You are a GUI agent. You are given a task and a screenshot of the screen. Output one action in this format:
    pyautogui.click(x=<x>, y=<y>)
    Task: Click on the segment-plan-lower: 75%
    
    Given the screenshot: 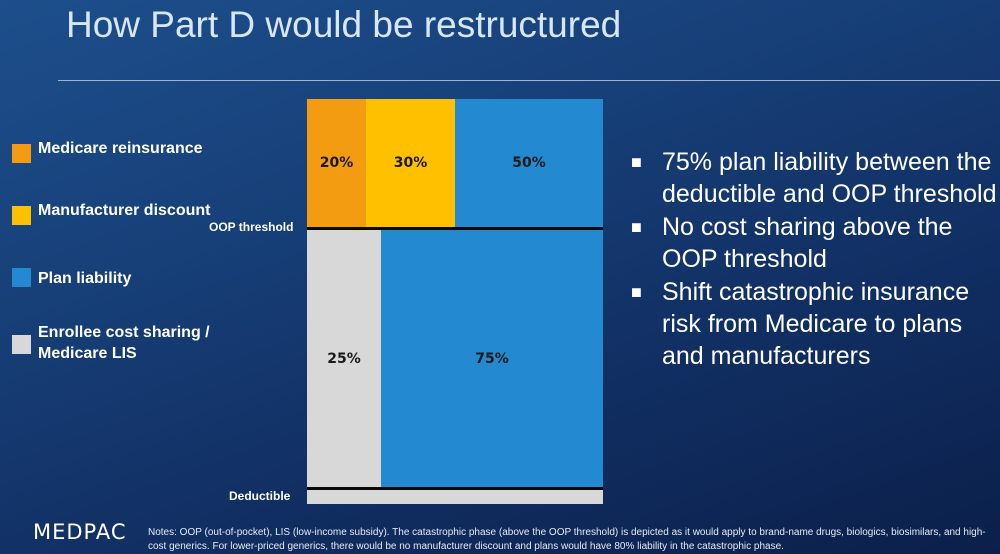 What is the action you would take?
    pyautogui.click(x=492, y=358)
    